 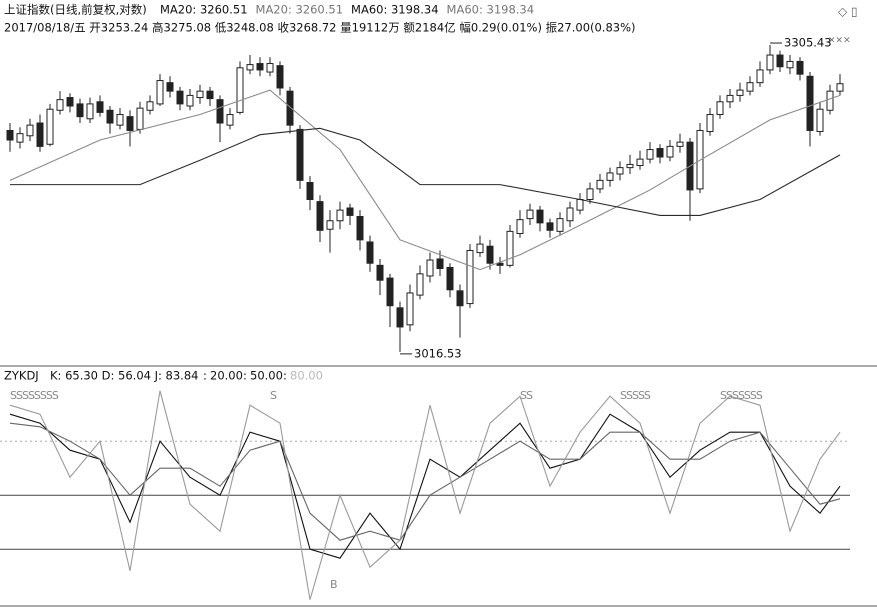 I want to click on signal-label: S, so click(x=273, y=395).